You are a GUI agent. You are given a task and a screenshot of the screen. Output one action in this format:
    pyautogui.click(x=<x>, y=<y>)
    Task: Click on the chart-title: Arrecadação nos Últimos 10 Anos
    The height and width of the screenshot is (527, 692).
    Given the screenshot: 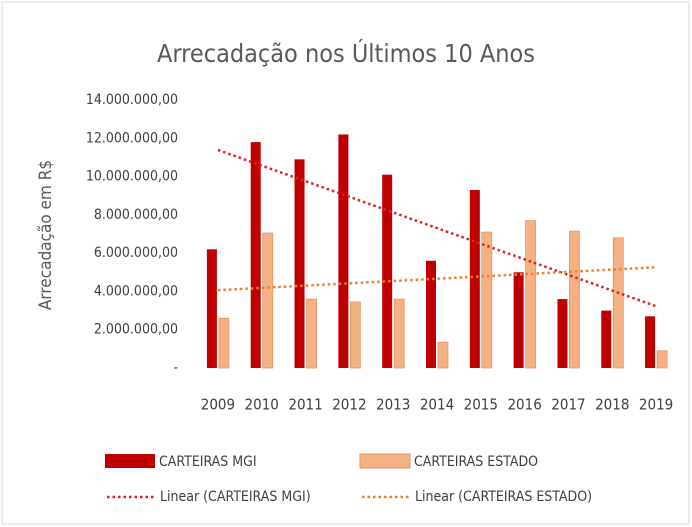 What is the action you would take?
    pyautogui.click(x=346, y=53)
    